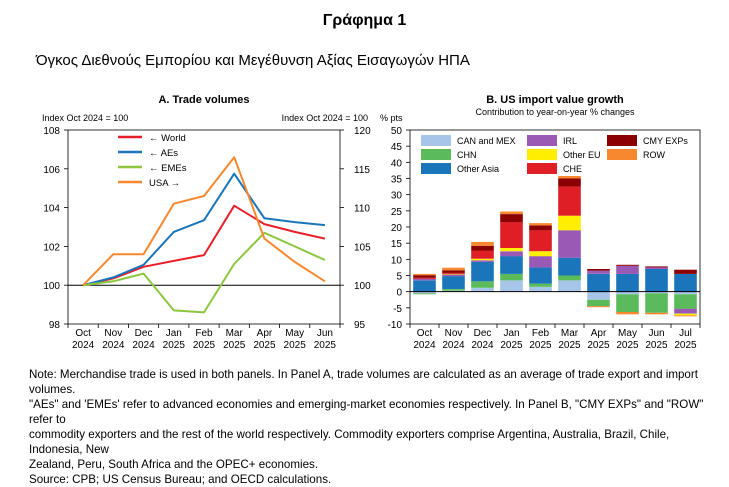 The height and width of the screenshot is (487, 729). What do you see at coordinates (467, 155) in the screenshot?
I see `panel-b-legend-label: CHN` at bounding box center [467, 155].